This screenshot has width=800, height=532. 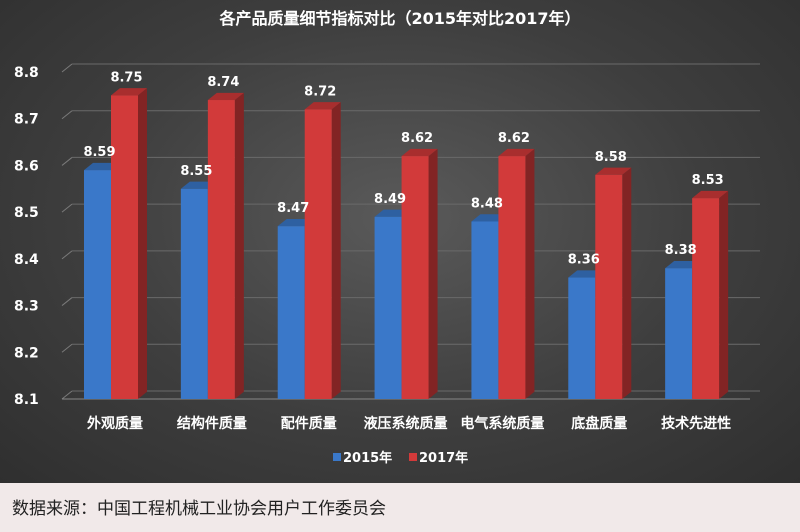 What do you see at coordinates (126, 77) in the screenshot?
I see `bar-value-label: 8.75` at bounding box center [126, 77].